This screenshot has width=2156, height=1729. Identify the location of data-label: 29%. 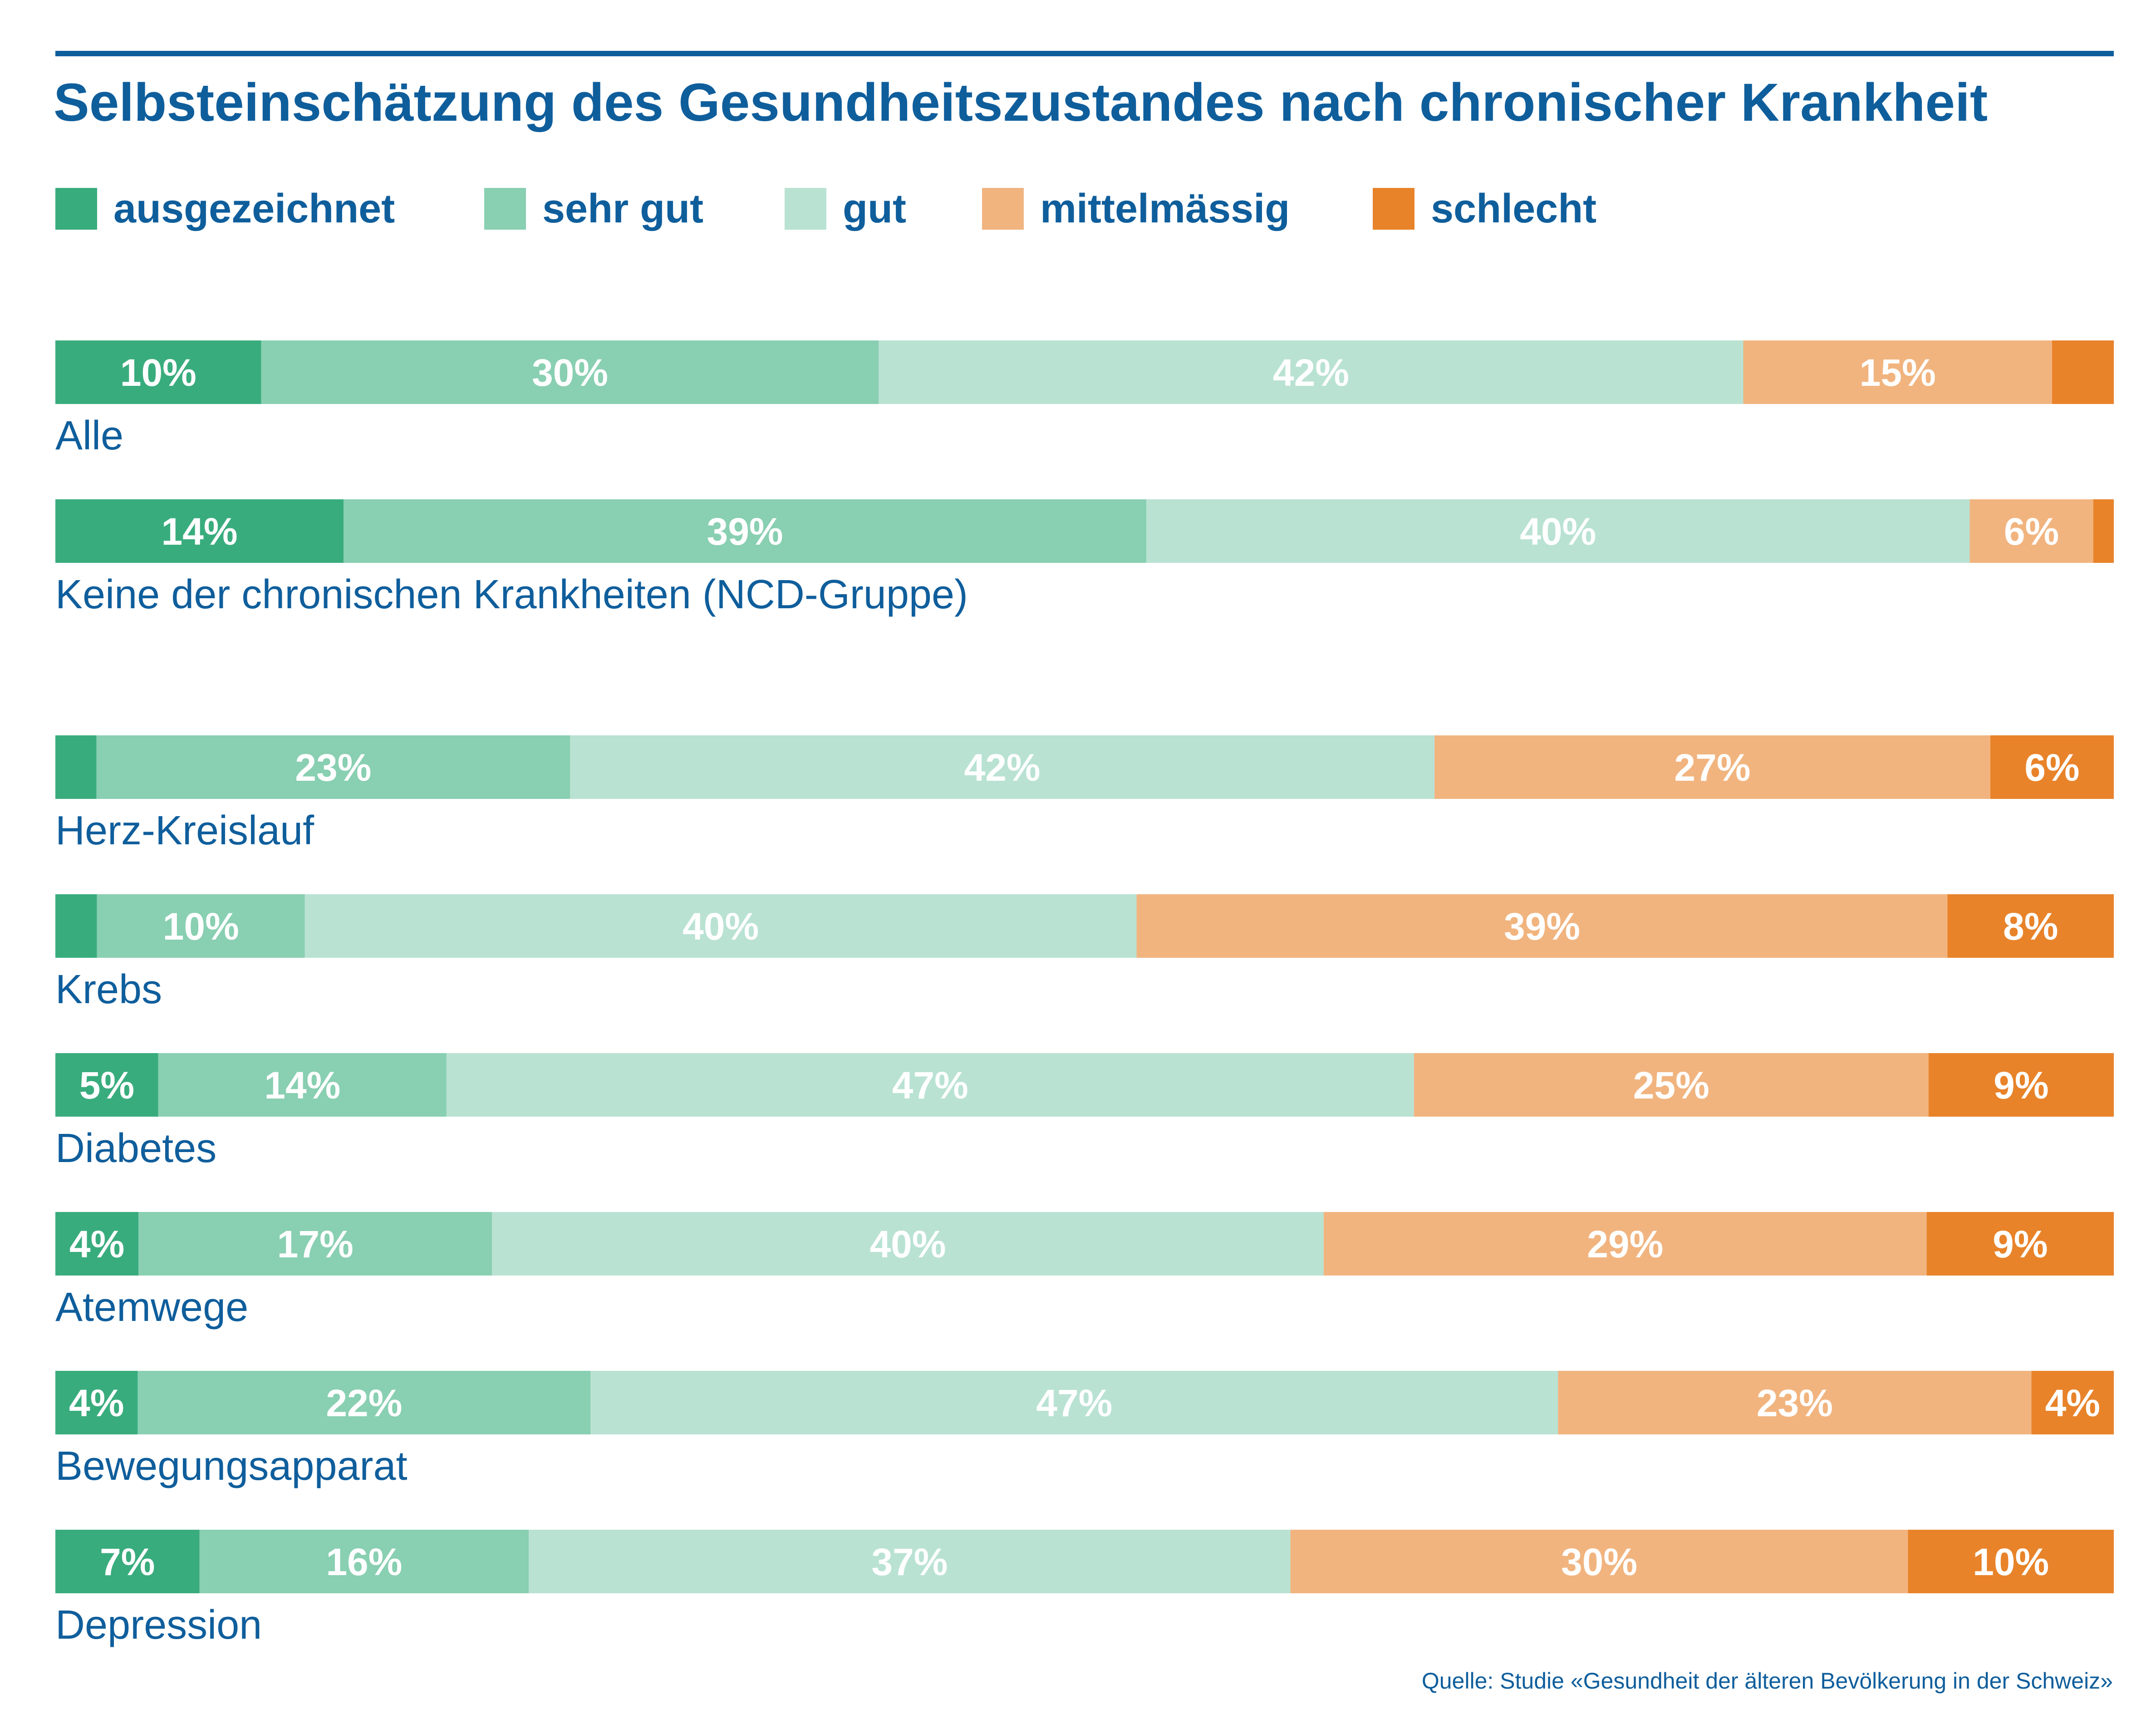
(1625, 1244).